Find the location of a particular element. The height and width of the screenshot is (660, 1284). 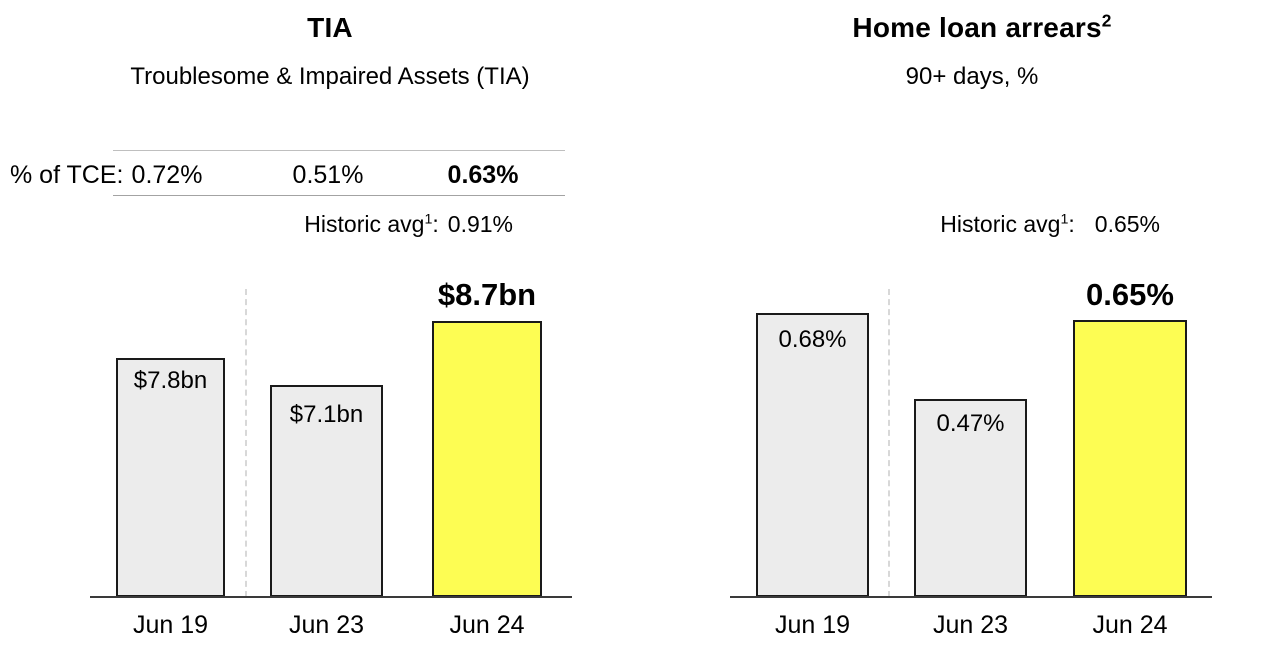

tia-bar-jun19: $7.8bn is located at coordinates (170, 477).